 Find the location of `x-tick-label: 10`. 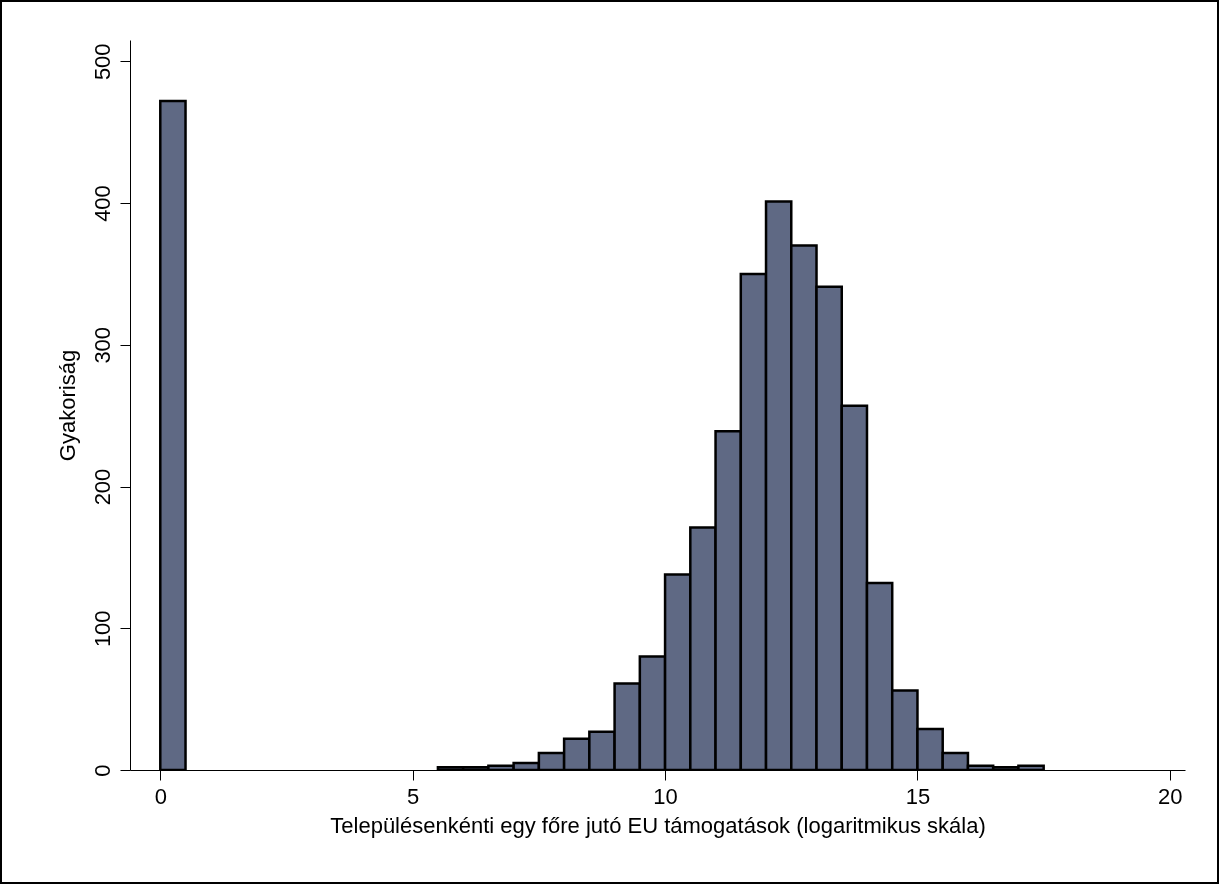

x-tick-label: 10 is located at coordinates (665, 796).